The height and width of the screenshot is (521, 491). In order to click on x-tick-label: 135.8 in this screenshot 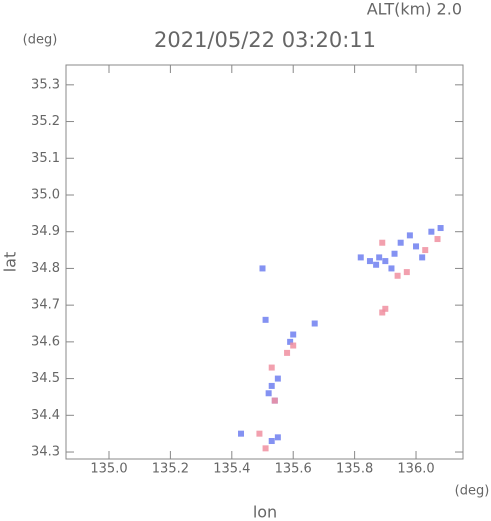, I will do `click(354, 469)`.